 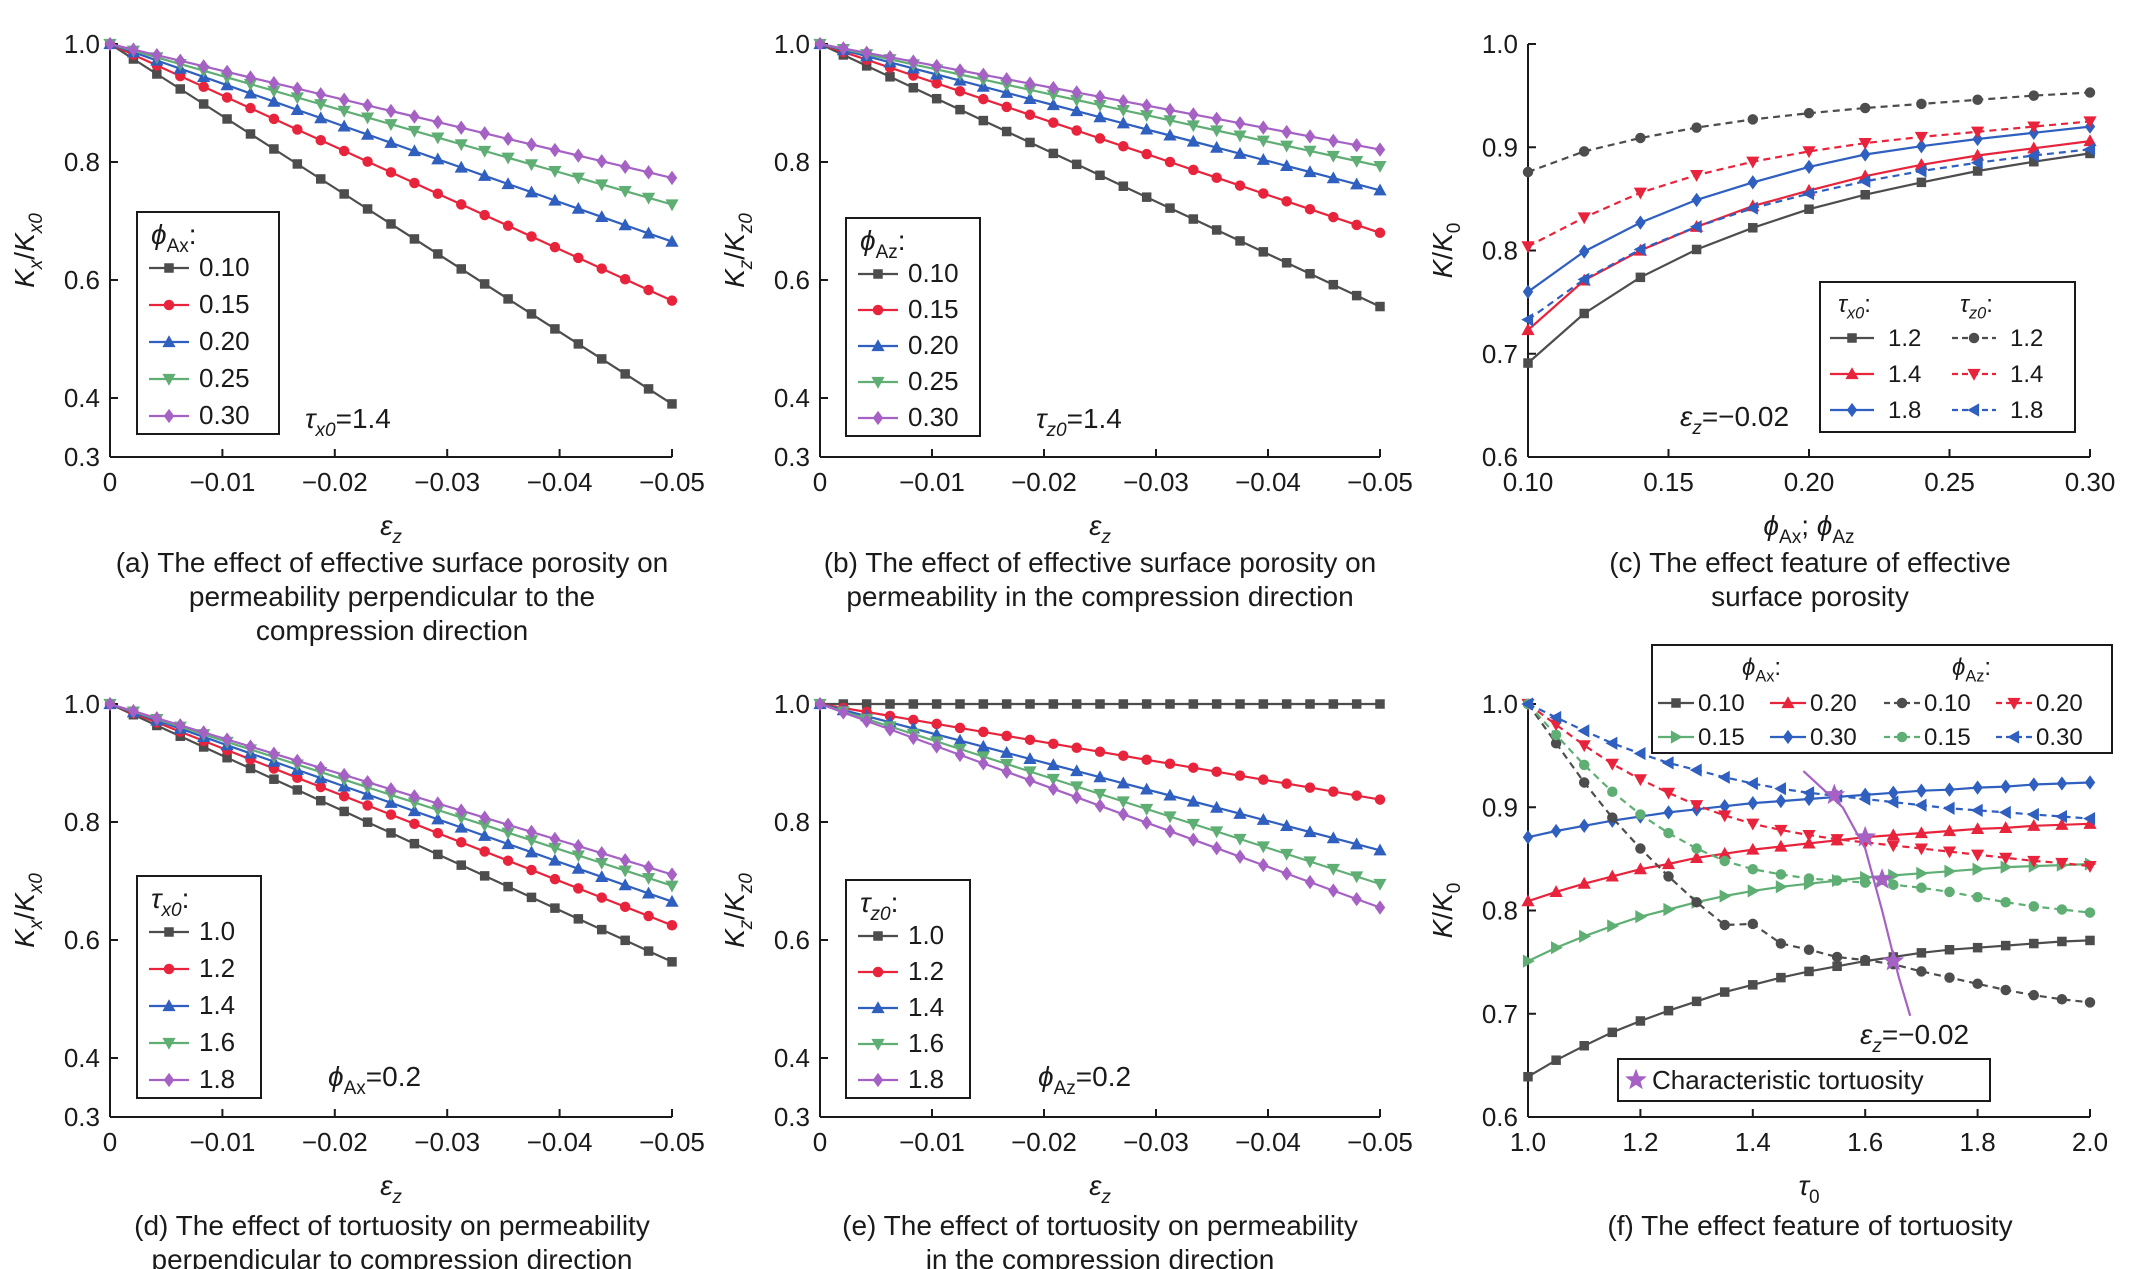 What do you see at coordinates (926, 935) in the screenshot?
I see `legend-label: 1.0` at bounding box center [926, 935].